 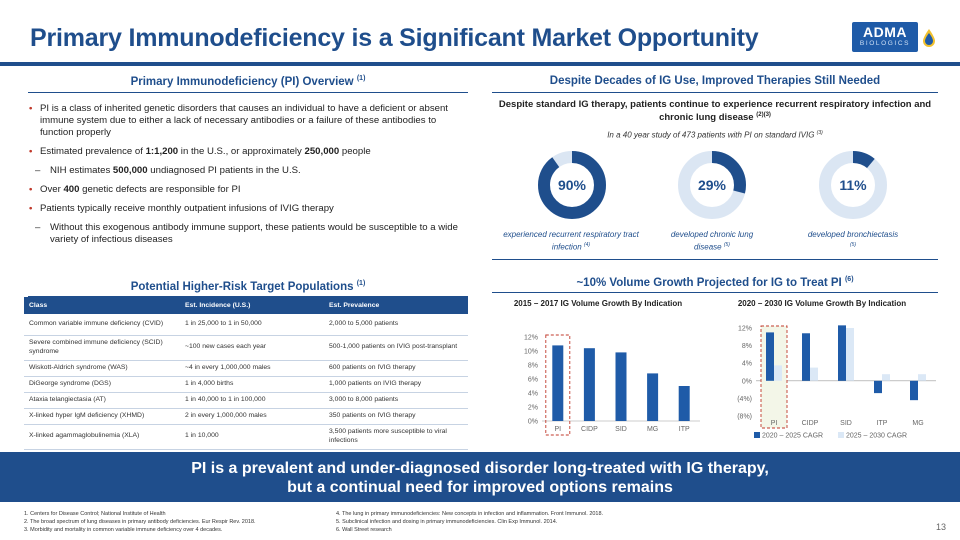 I want to click on footnote: 6. Wall Street research, so click(x=364, y=530).